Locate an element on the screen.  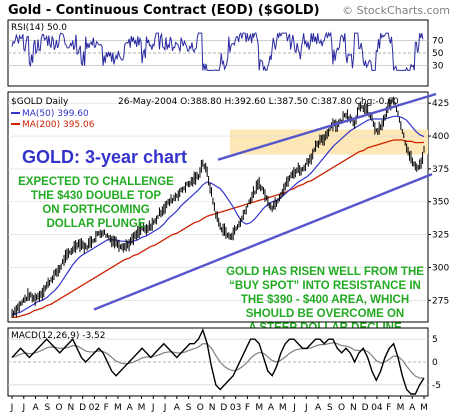
macd-line is located at coordinates (218, 361).